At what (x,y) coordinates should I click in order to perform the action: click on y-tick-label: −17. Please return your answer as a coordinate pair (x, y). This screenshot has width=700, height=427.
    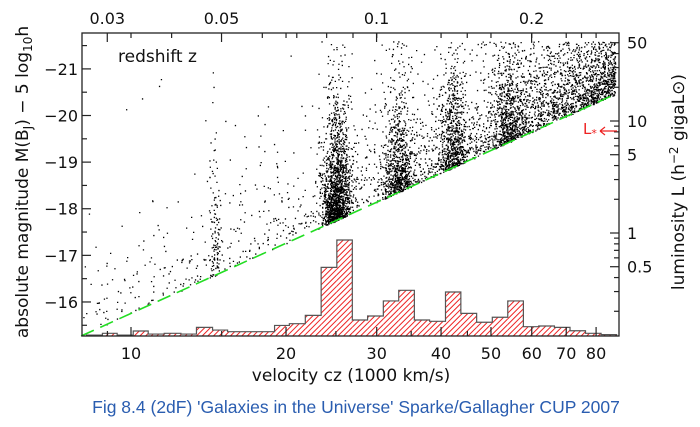
    Looking at the image, I should click on (61, 255).